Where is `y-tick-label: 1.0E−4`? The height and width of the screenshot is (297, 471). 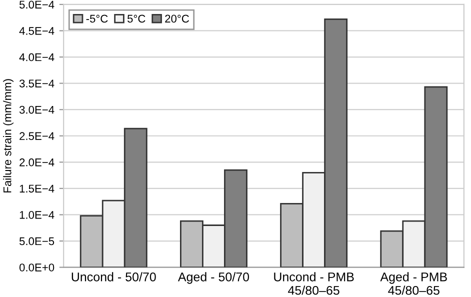 y-tick-label: 1.0E−4 is located at coordinates (37, 215).